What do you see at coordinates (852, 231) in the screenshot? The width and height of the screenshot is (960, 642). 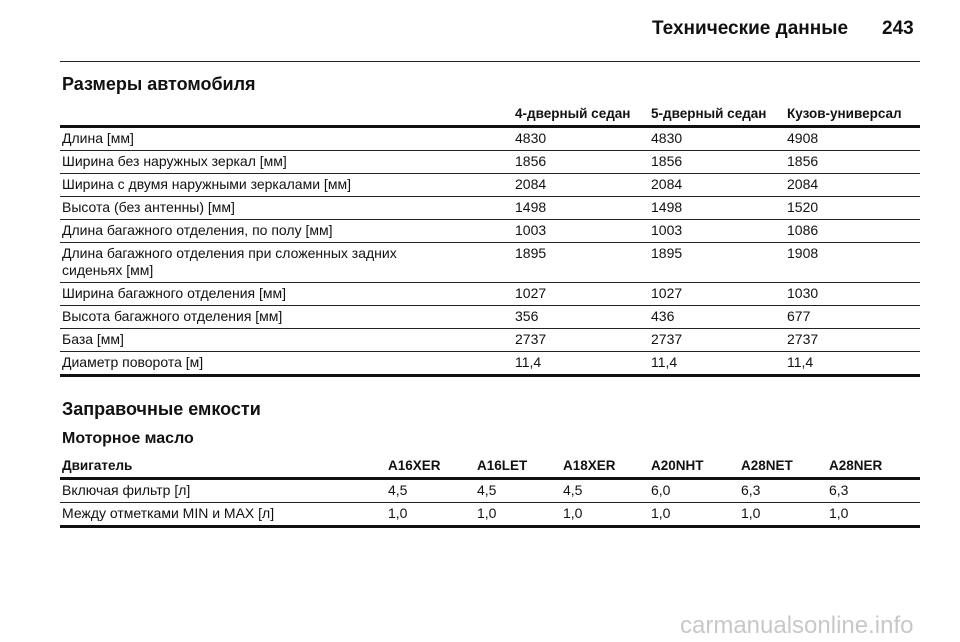 I see `cell-value: 1086` at bounding box center [852, 231].